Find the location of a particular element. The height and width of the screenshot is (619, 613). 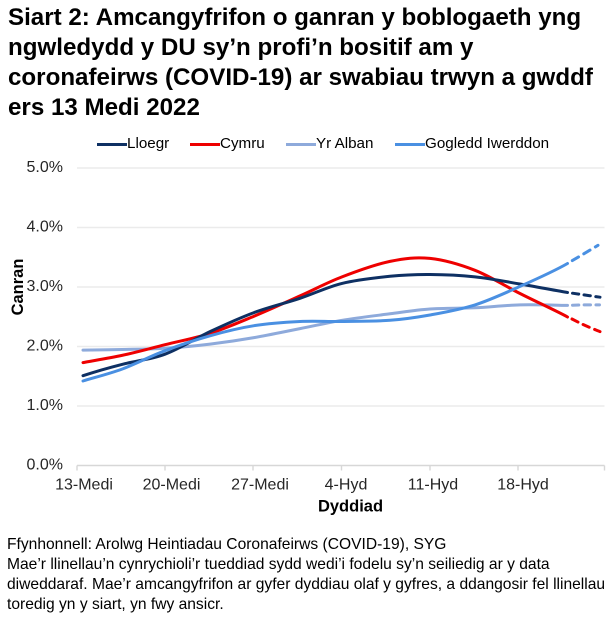

svg-text: 3.0% is located at coordinates (45, 286).